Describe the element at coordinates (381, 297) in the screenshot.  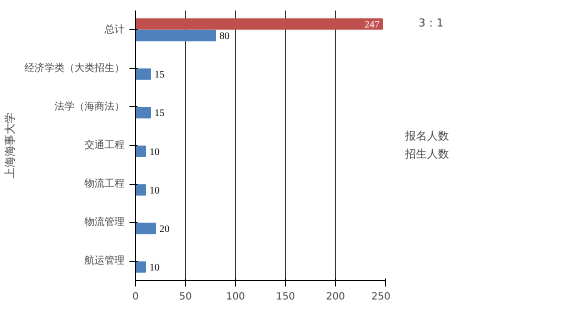
I see `x-tick-label: 250` at that location.